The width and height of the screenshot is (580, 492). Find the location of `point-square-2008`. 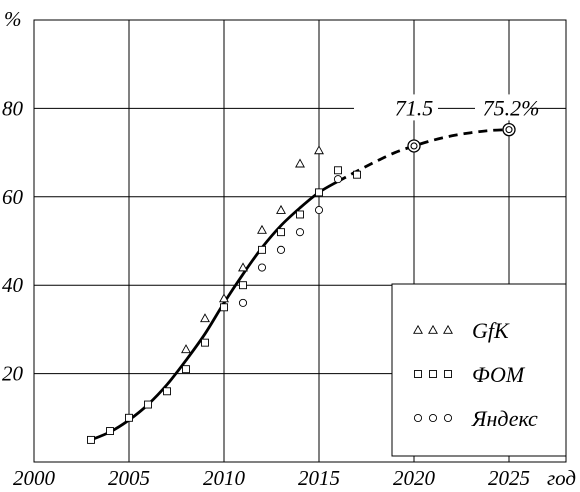

point-square-2008 is located at coordinates (186, 369).